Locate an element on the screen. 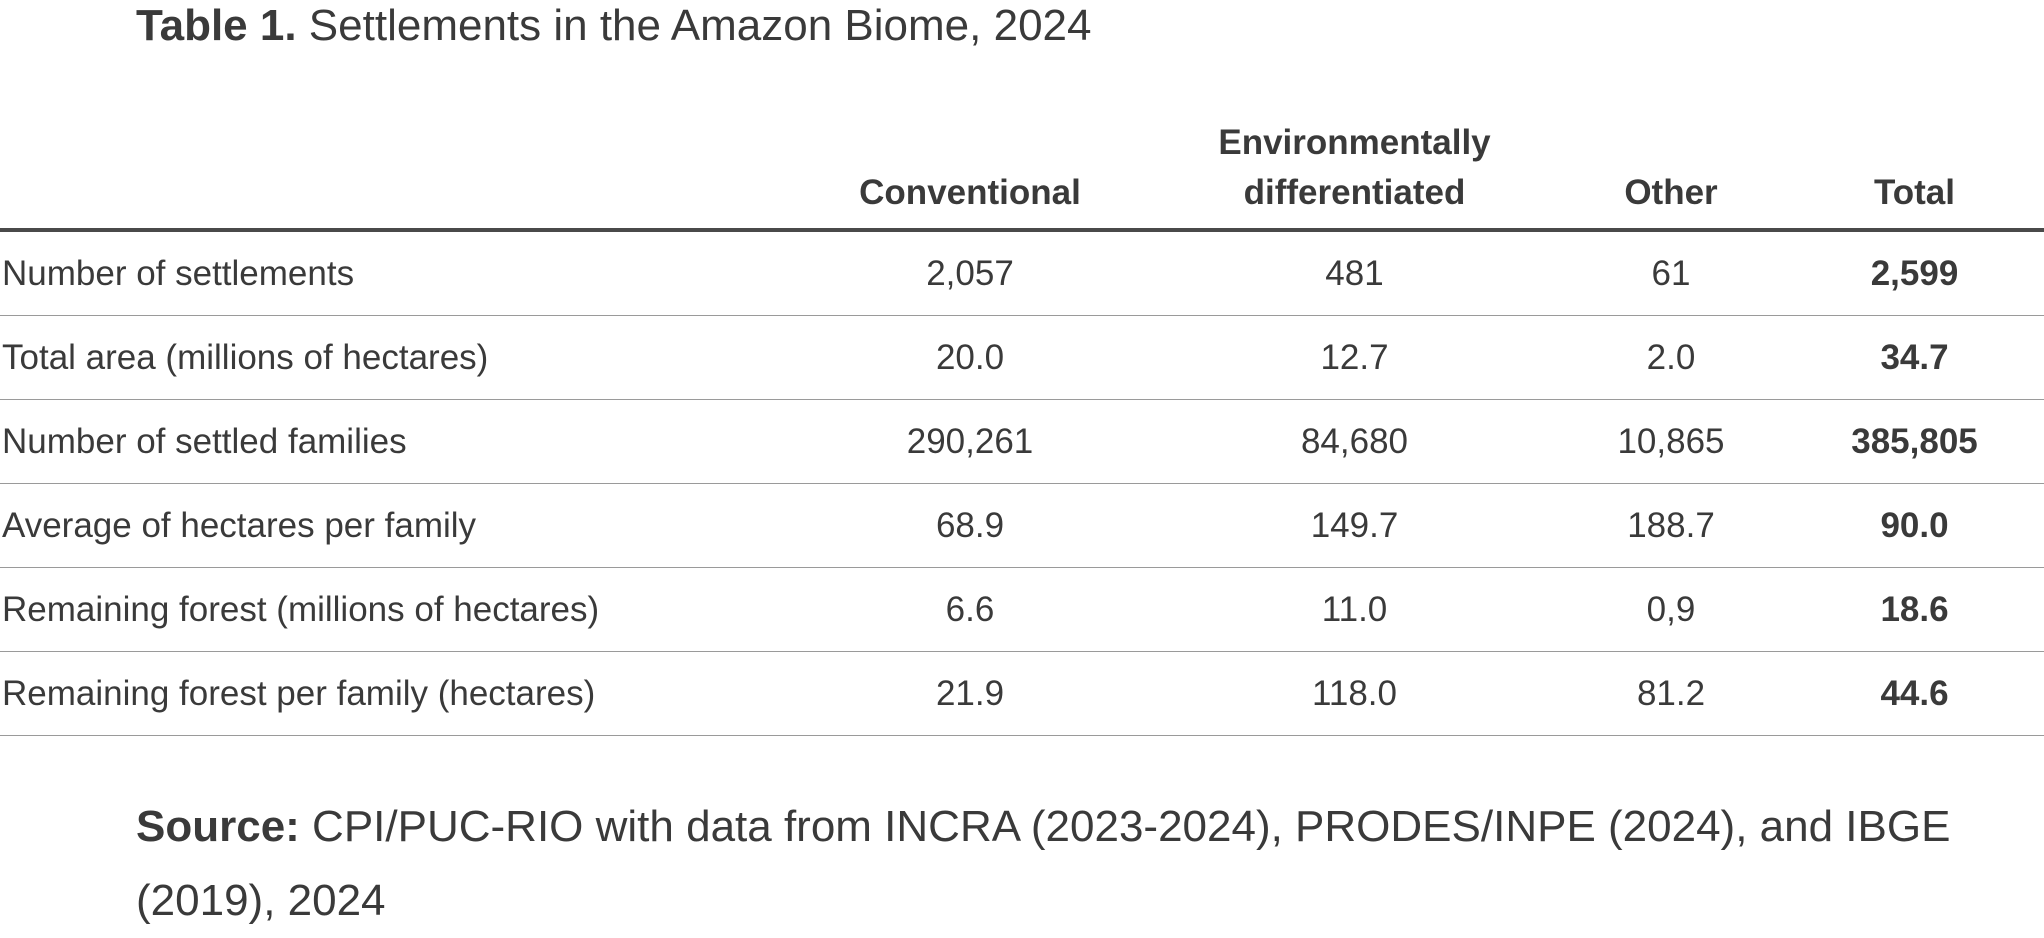 The height and width of the screenshot is (938, 2044). cell-conventional: 20.0 is located at coordinates (970, 357).